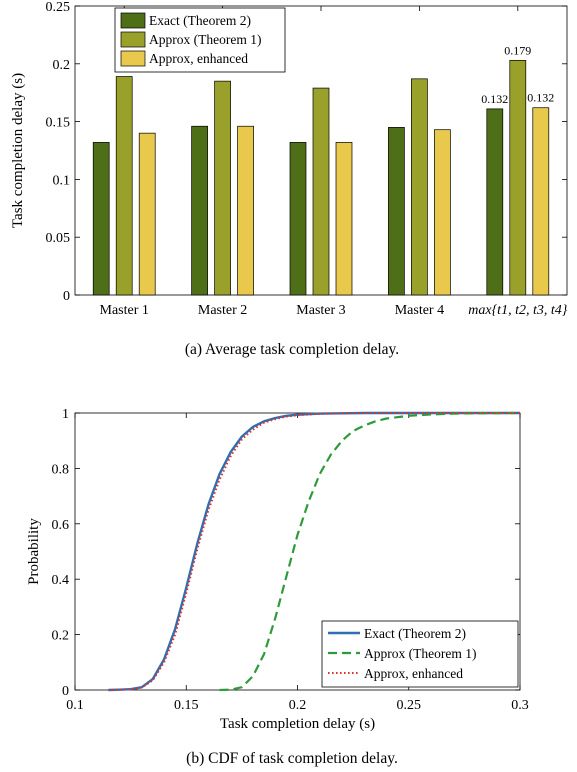 This screenshot has width=577, height=772. I want to click on x-tick-label-a: Master 4, so click(419, 310).